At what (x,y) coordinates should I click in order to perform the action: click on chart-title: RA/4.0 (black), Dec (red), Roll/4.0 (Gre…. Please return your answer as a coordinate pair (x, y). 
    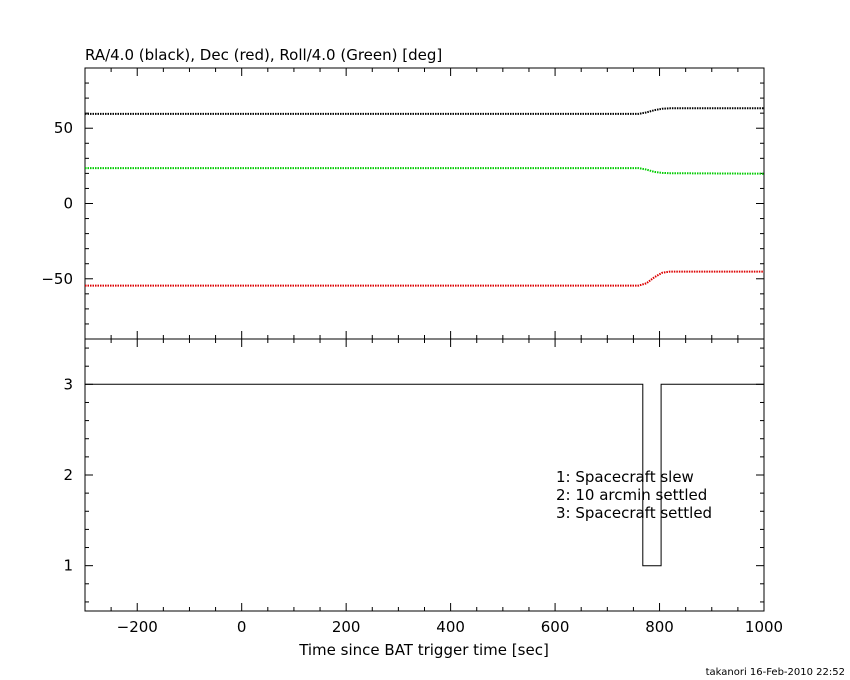
    Looking at the image, I should click on (263, 55).